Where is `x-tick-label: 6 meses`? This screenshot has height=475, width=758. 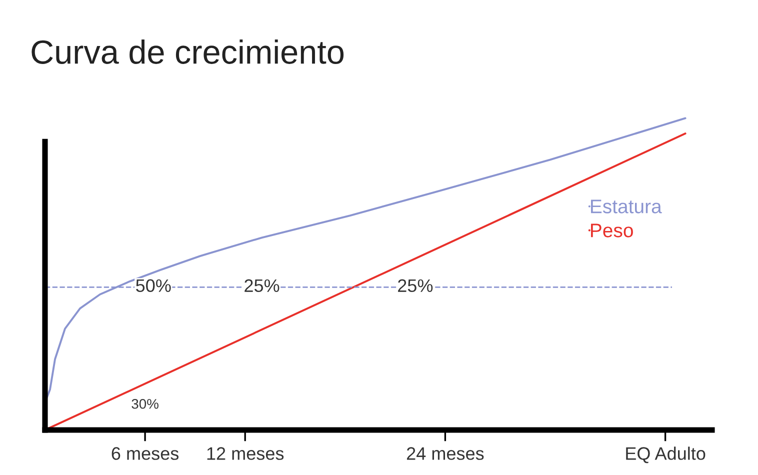
x-tick-label: 6 meses is located at coordinates (145, 453).